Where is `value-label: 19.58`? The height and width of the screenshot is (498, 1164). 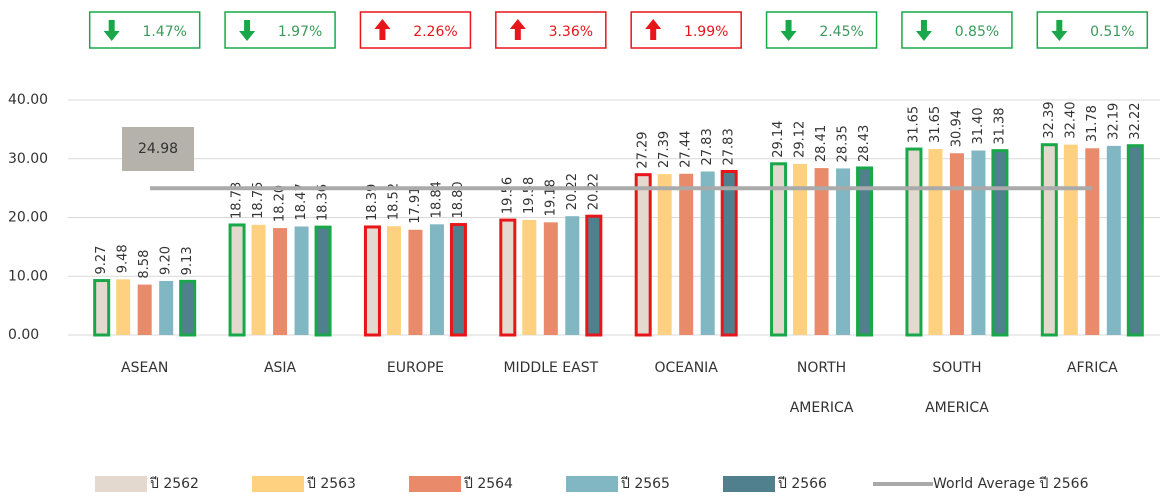
value-label: 19.58 is located at coordinates (529, 195).